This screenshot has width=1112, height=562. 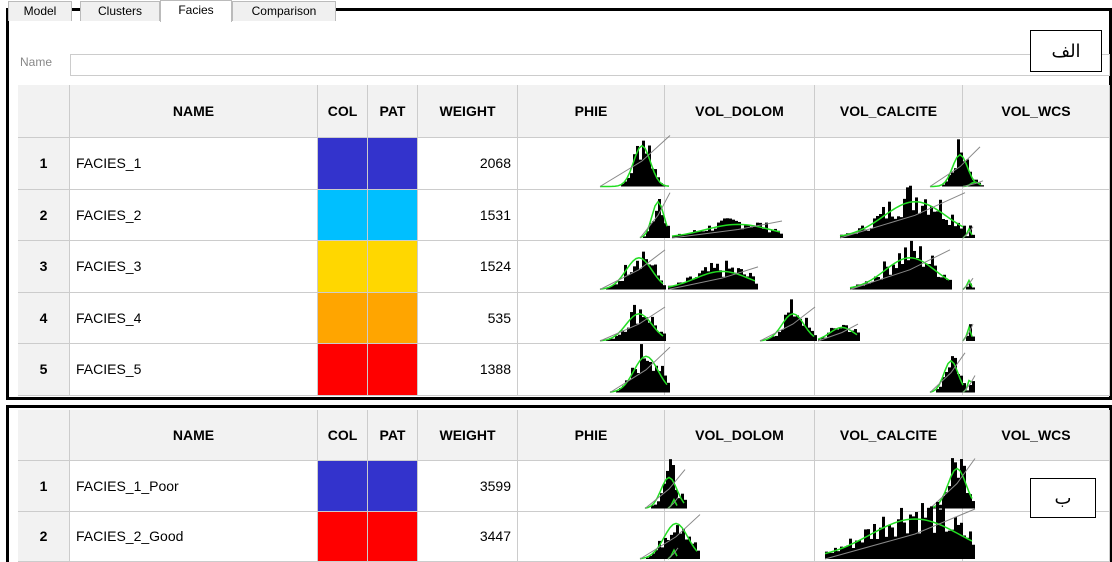 What do you see at coordinates (36, 62) in the screenshot?
I see `name-label: Name` at bounding box center [36, 62].